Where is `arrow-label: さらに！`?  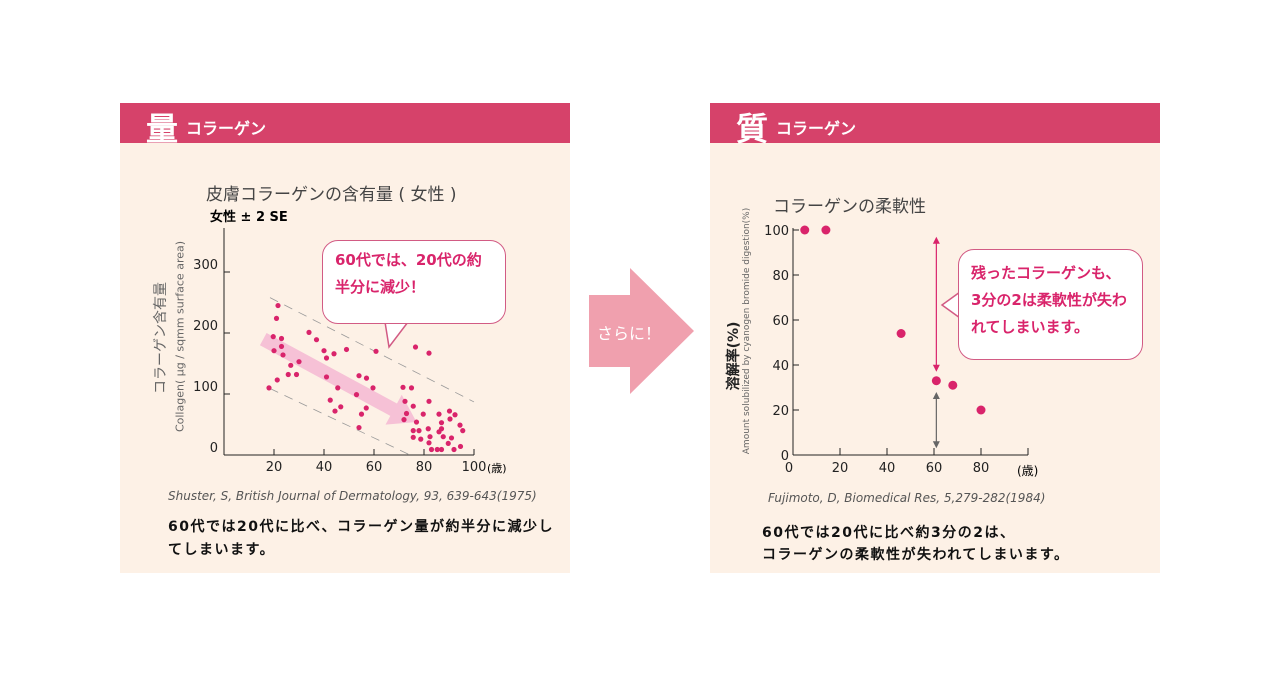
arrow-label: さらに！ is located at coordinates (629, 333).